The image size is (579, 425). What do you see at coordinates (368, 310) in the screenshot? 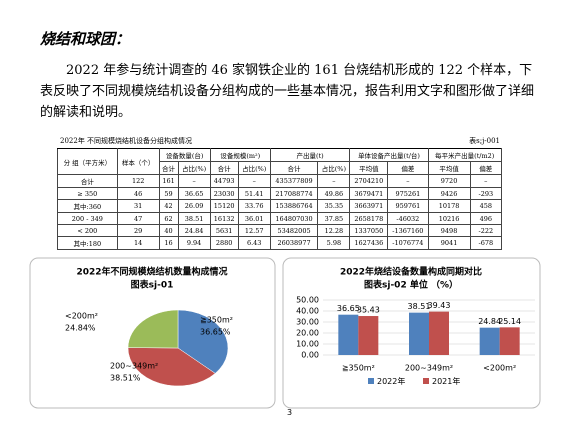
I see `value-label: 35.43` at bounding box center [368, 310].